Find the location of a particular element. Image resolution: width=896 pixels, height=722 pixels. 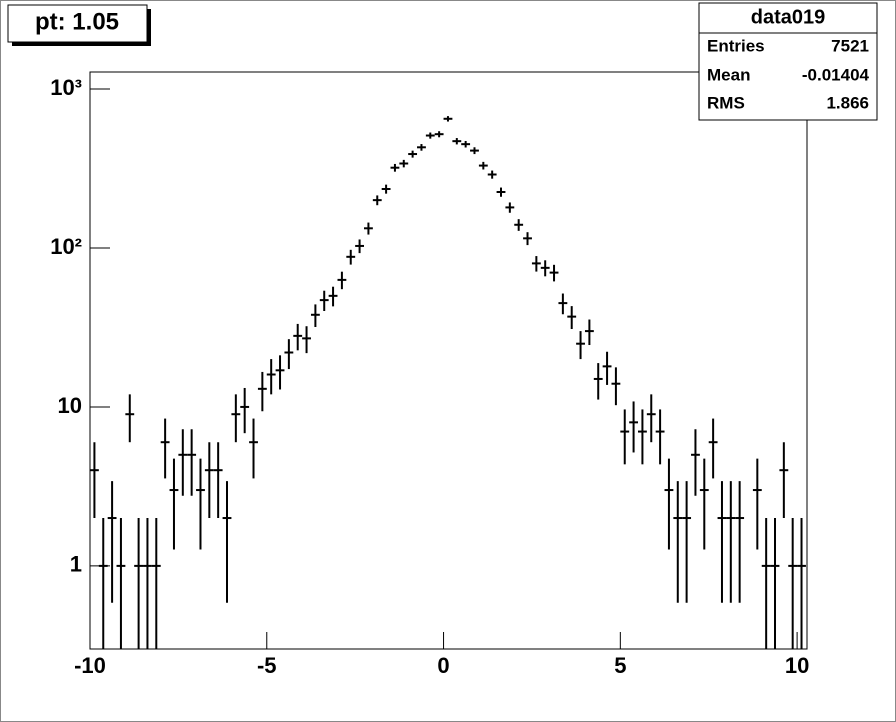

x-tick-label: 5 is located at coordinates (620, 665).